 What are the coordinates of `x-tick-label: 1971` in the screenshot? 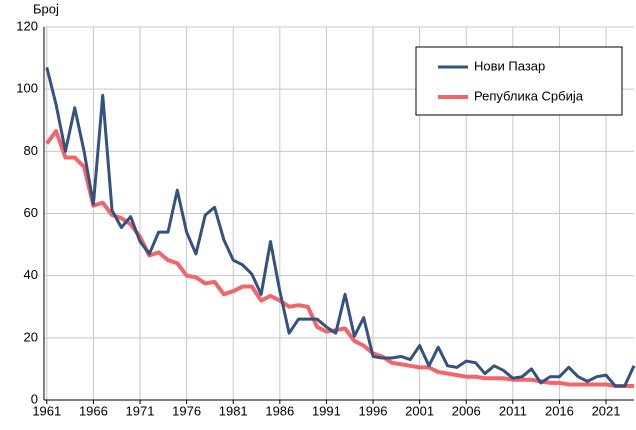 It's located at (140, 410).